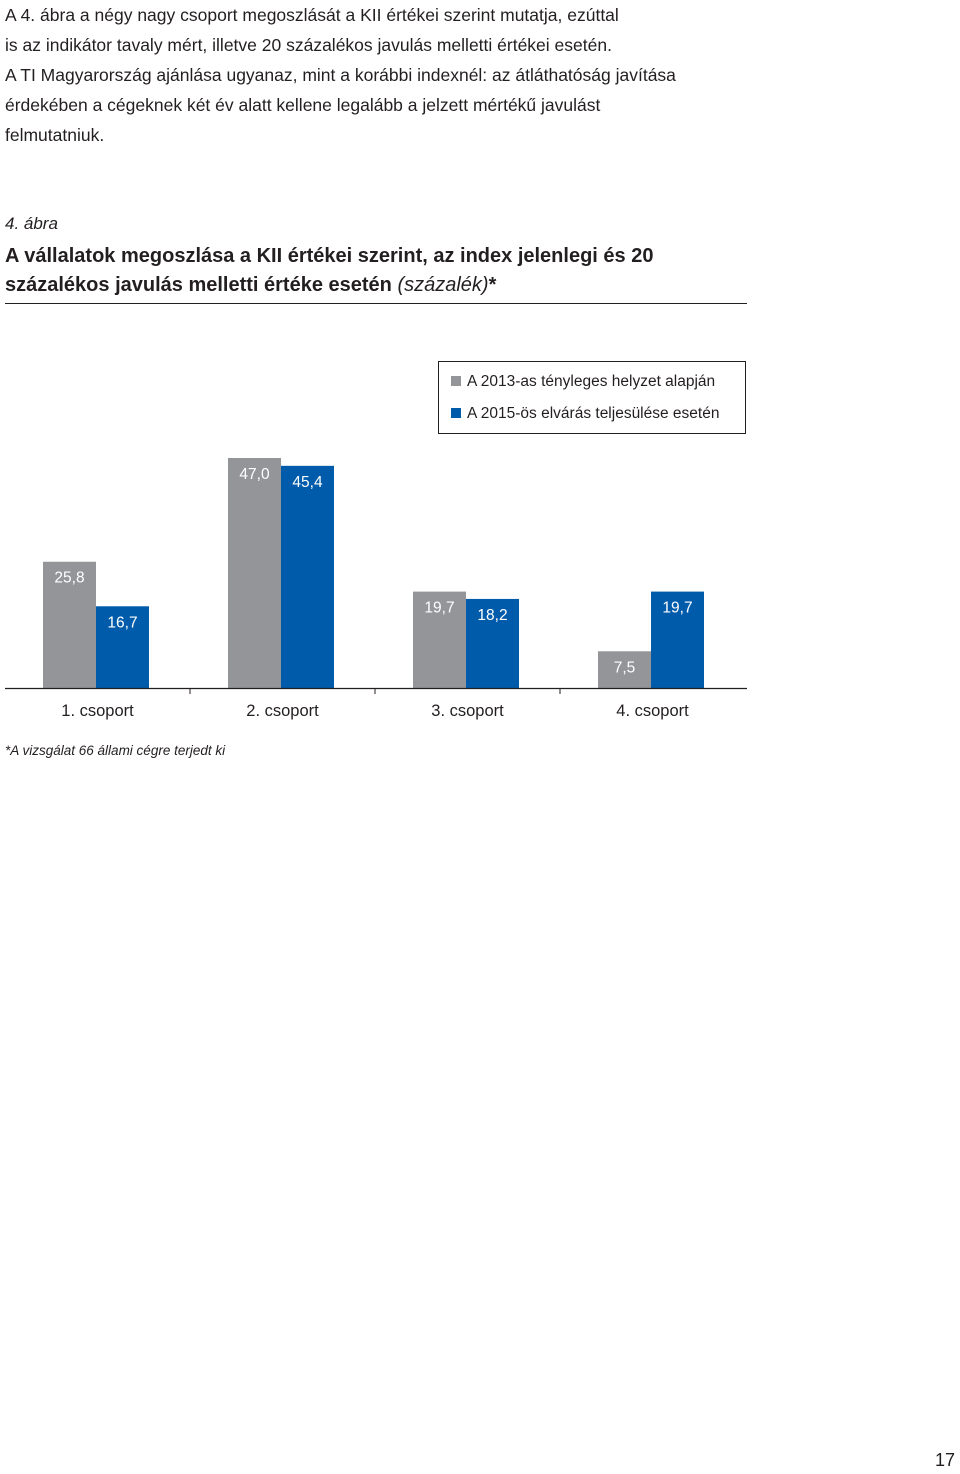 This screenshot has width=960, height=1474. I want to click on page-number: 17, so click(944, 1460).